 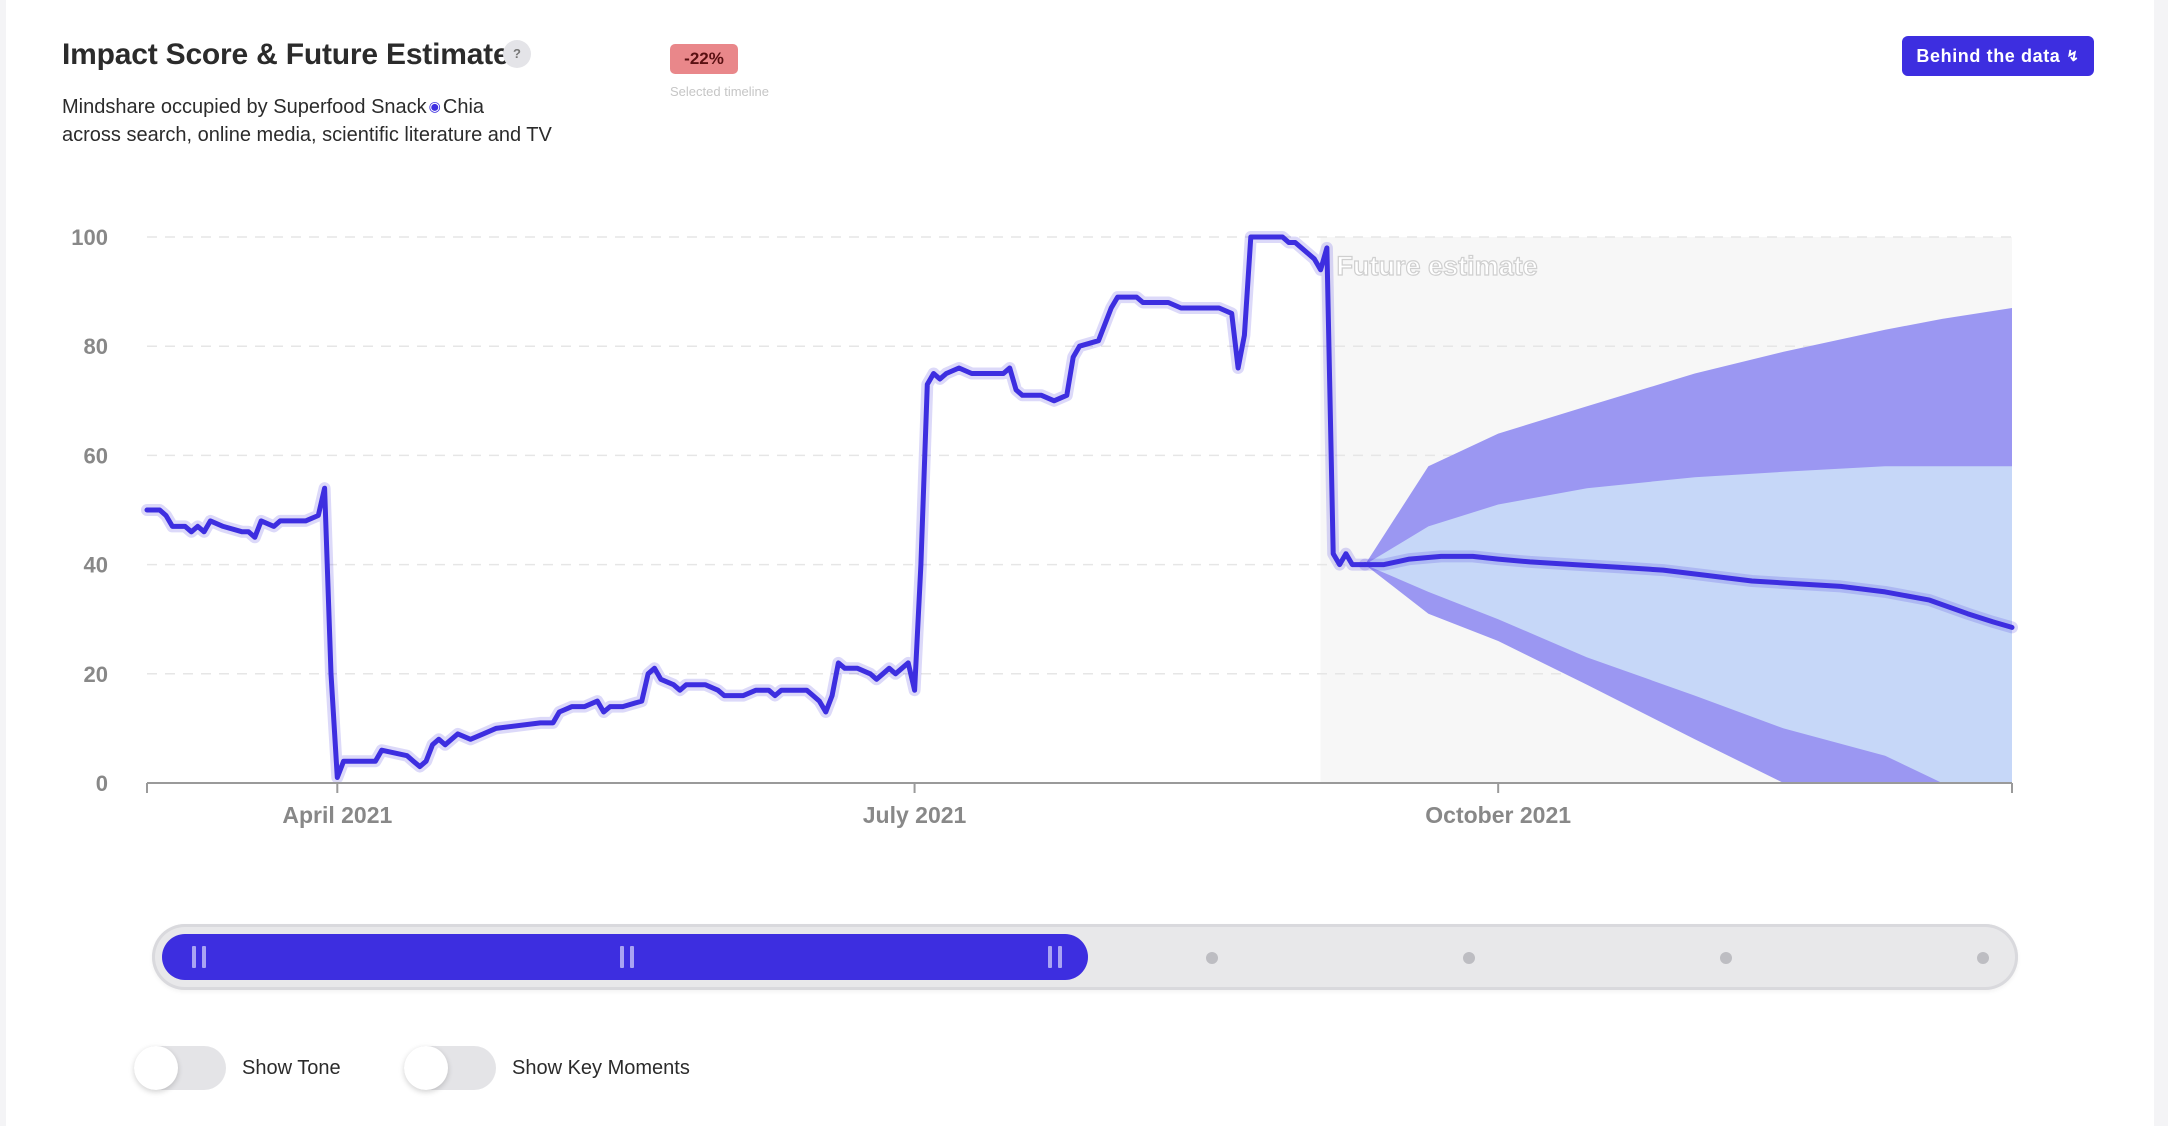 I want to click on y-tick-label: 40, so click(x=96, y=565).